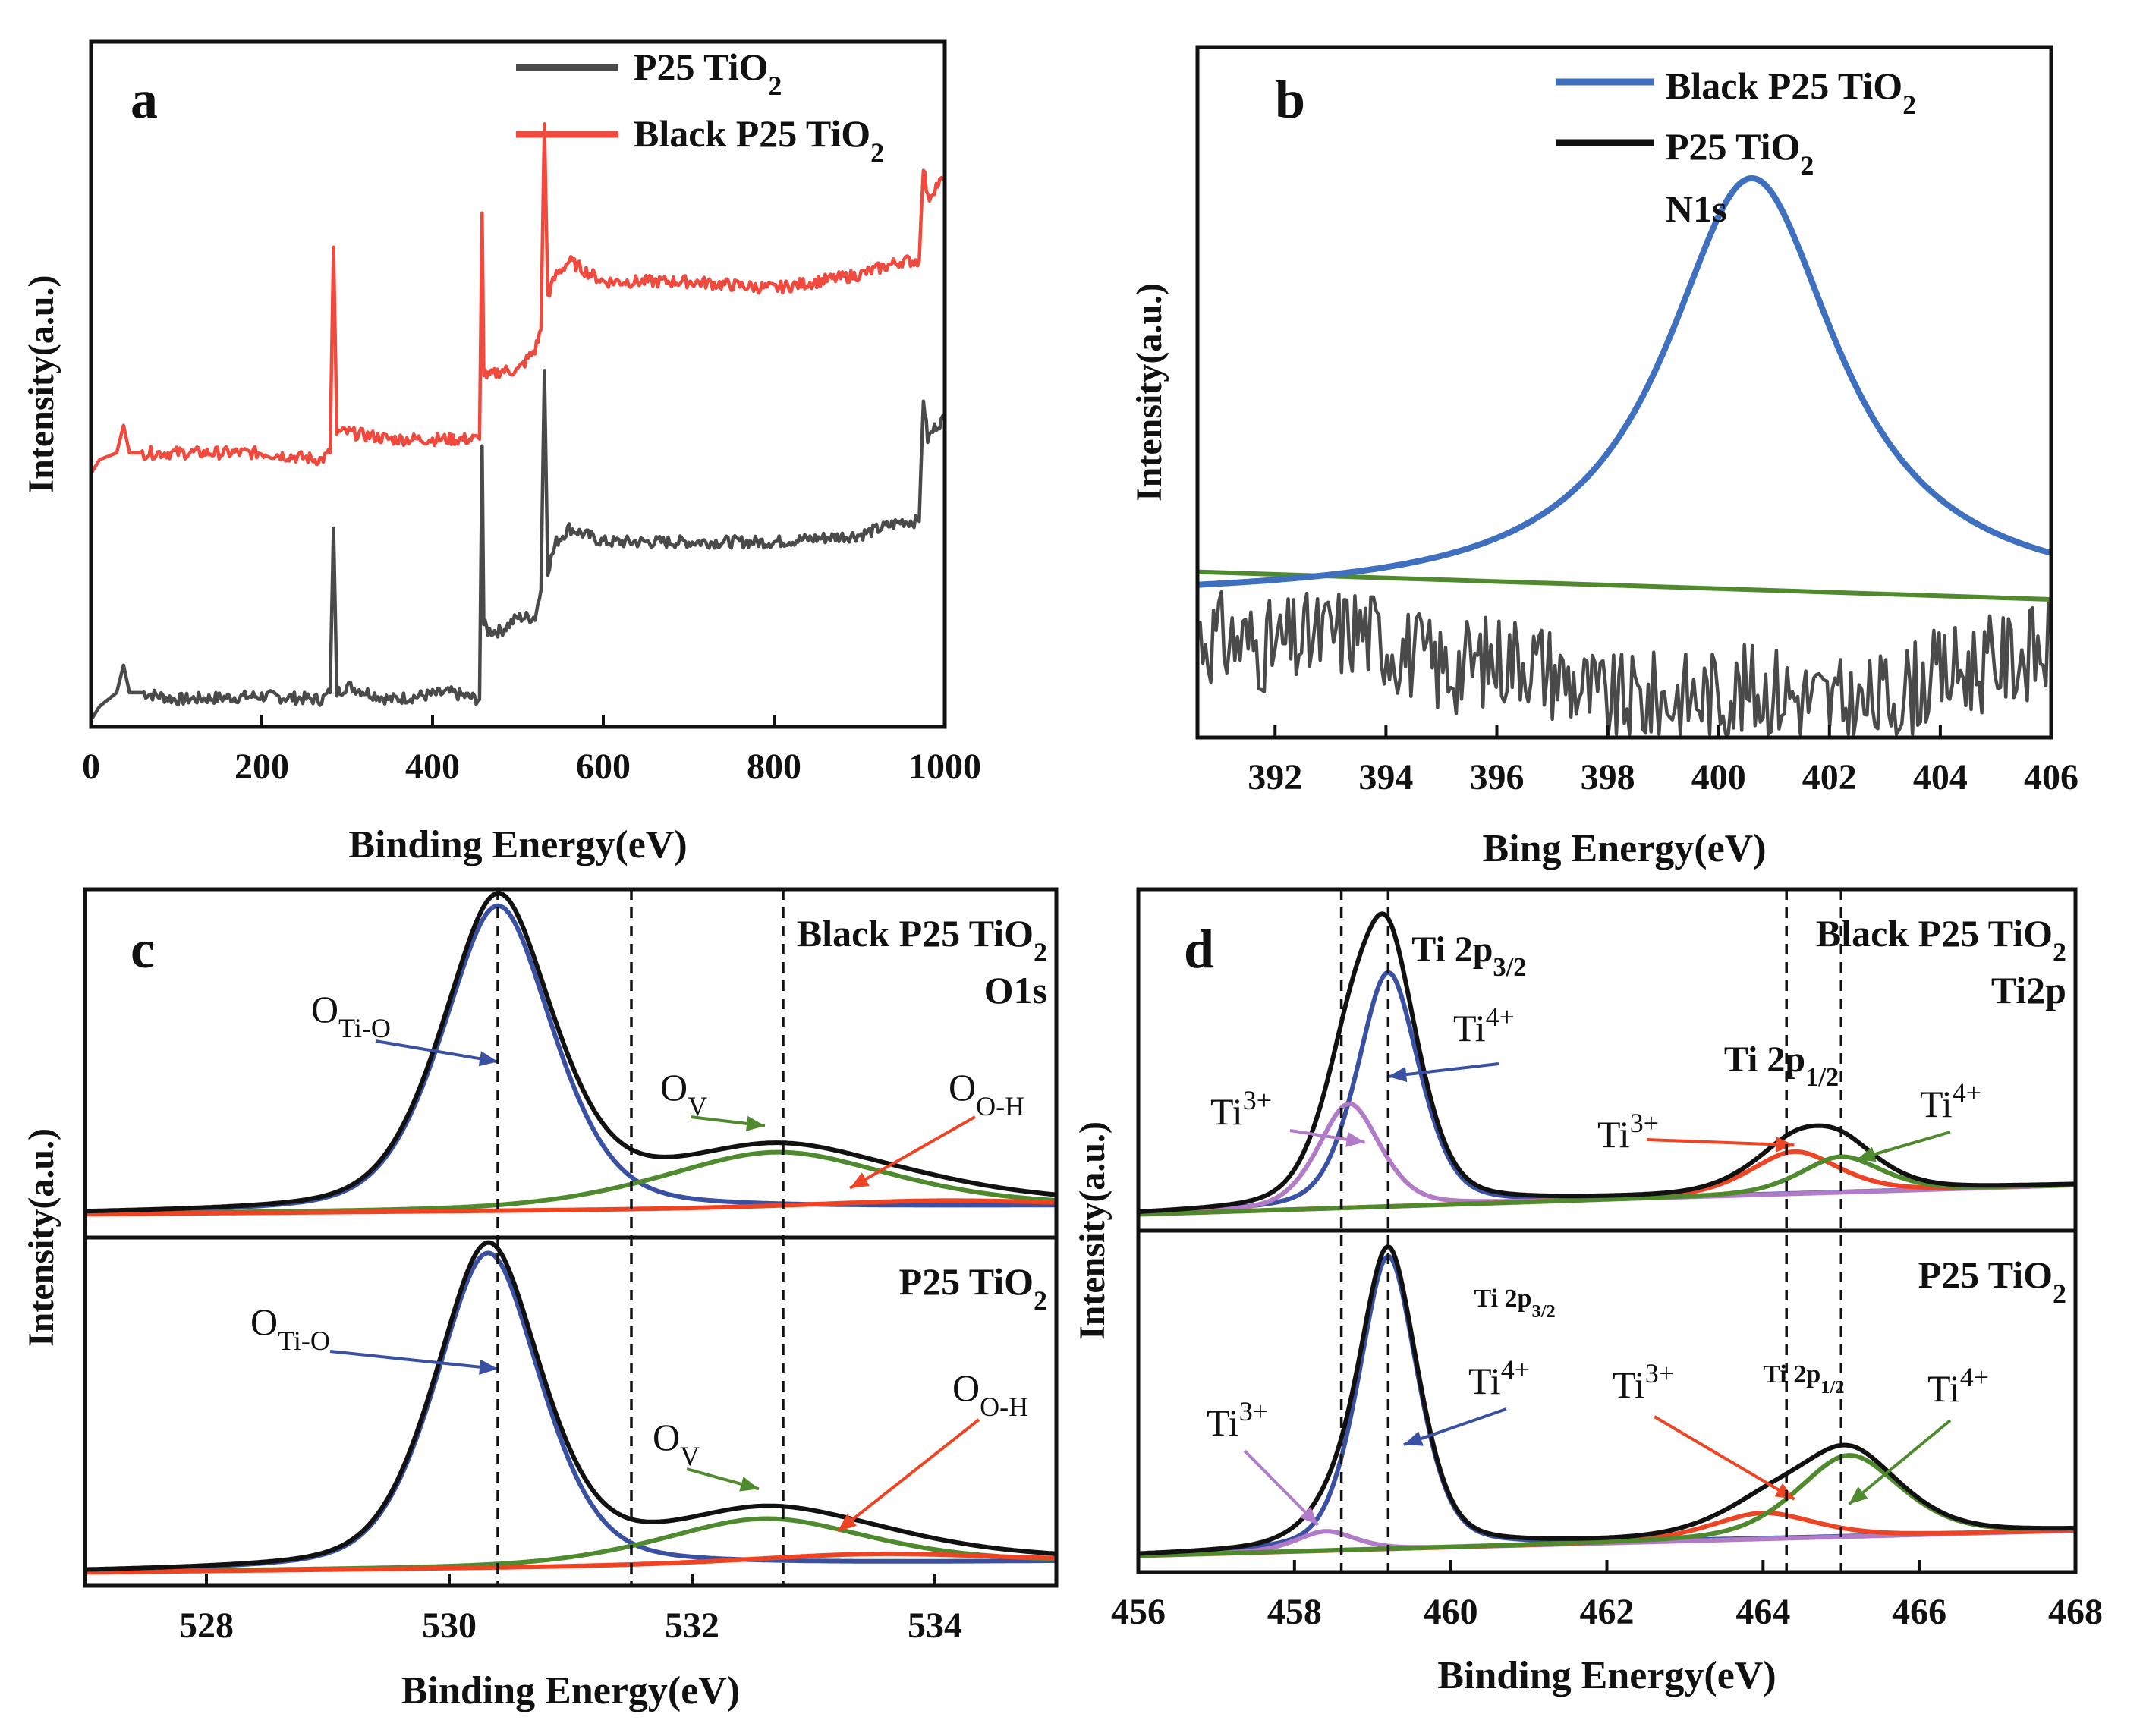 This screenshot has width=2143, height=1736. Describe the element at coordinates (1940, 777) in the screenshot. I see `b-x-tick-label-6: 404` at that location.